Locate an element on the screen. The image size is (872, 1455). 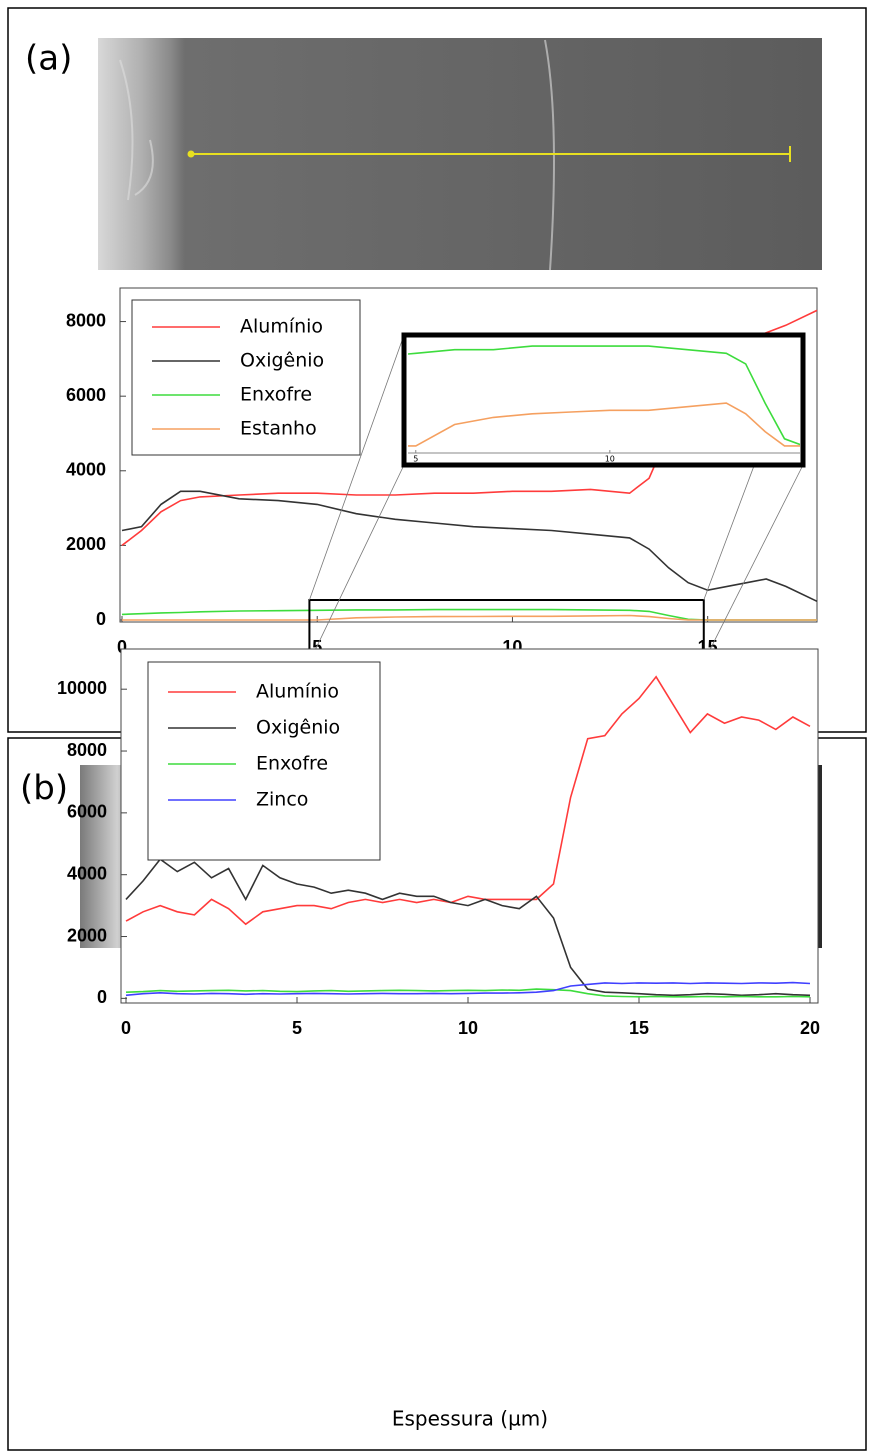
inset-plot is located at coordinates (604, 396).